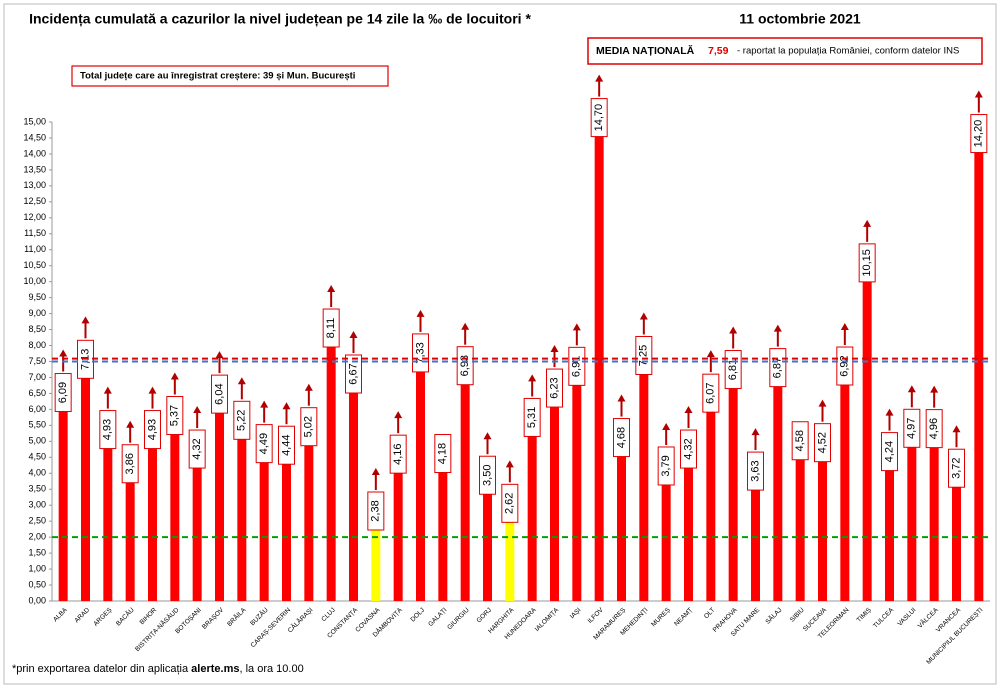 This screenshot has height=688, width=1000. I want to click on y-tick-label: 5,50, so click(37, 425).